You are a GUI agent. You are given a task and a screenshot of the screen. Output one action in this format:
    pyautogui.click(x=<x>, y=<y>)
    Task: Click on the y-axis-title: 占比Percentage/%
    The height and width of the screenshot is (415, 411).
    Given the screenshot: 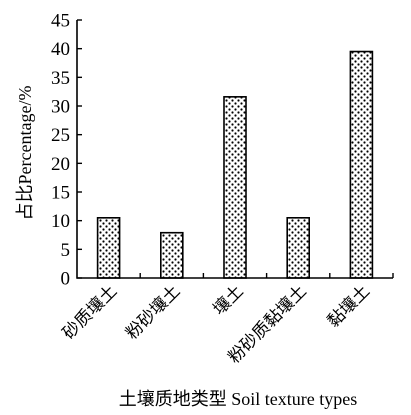 What is the action you would take?
    pyautogui.click(x=25, y=153)
    